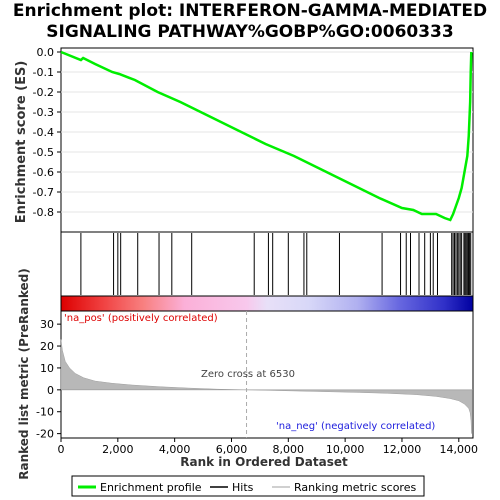  What do you see at coordinates (45, 434) in the screenshot?
I see `metric-ytick-label: -20` at bounding box center [45, 434].